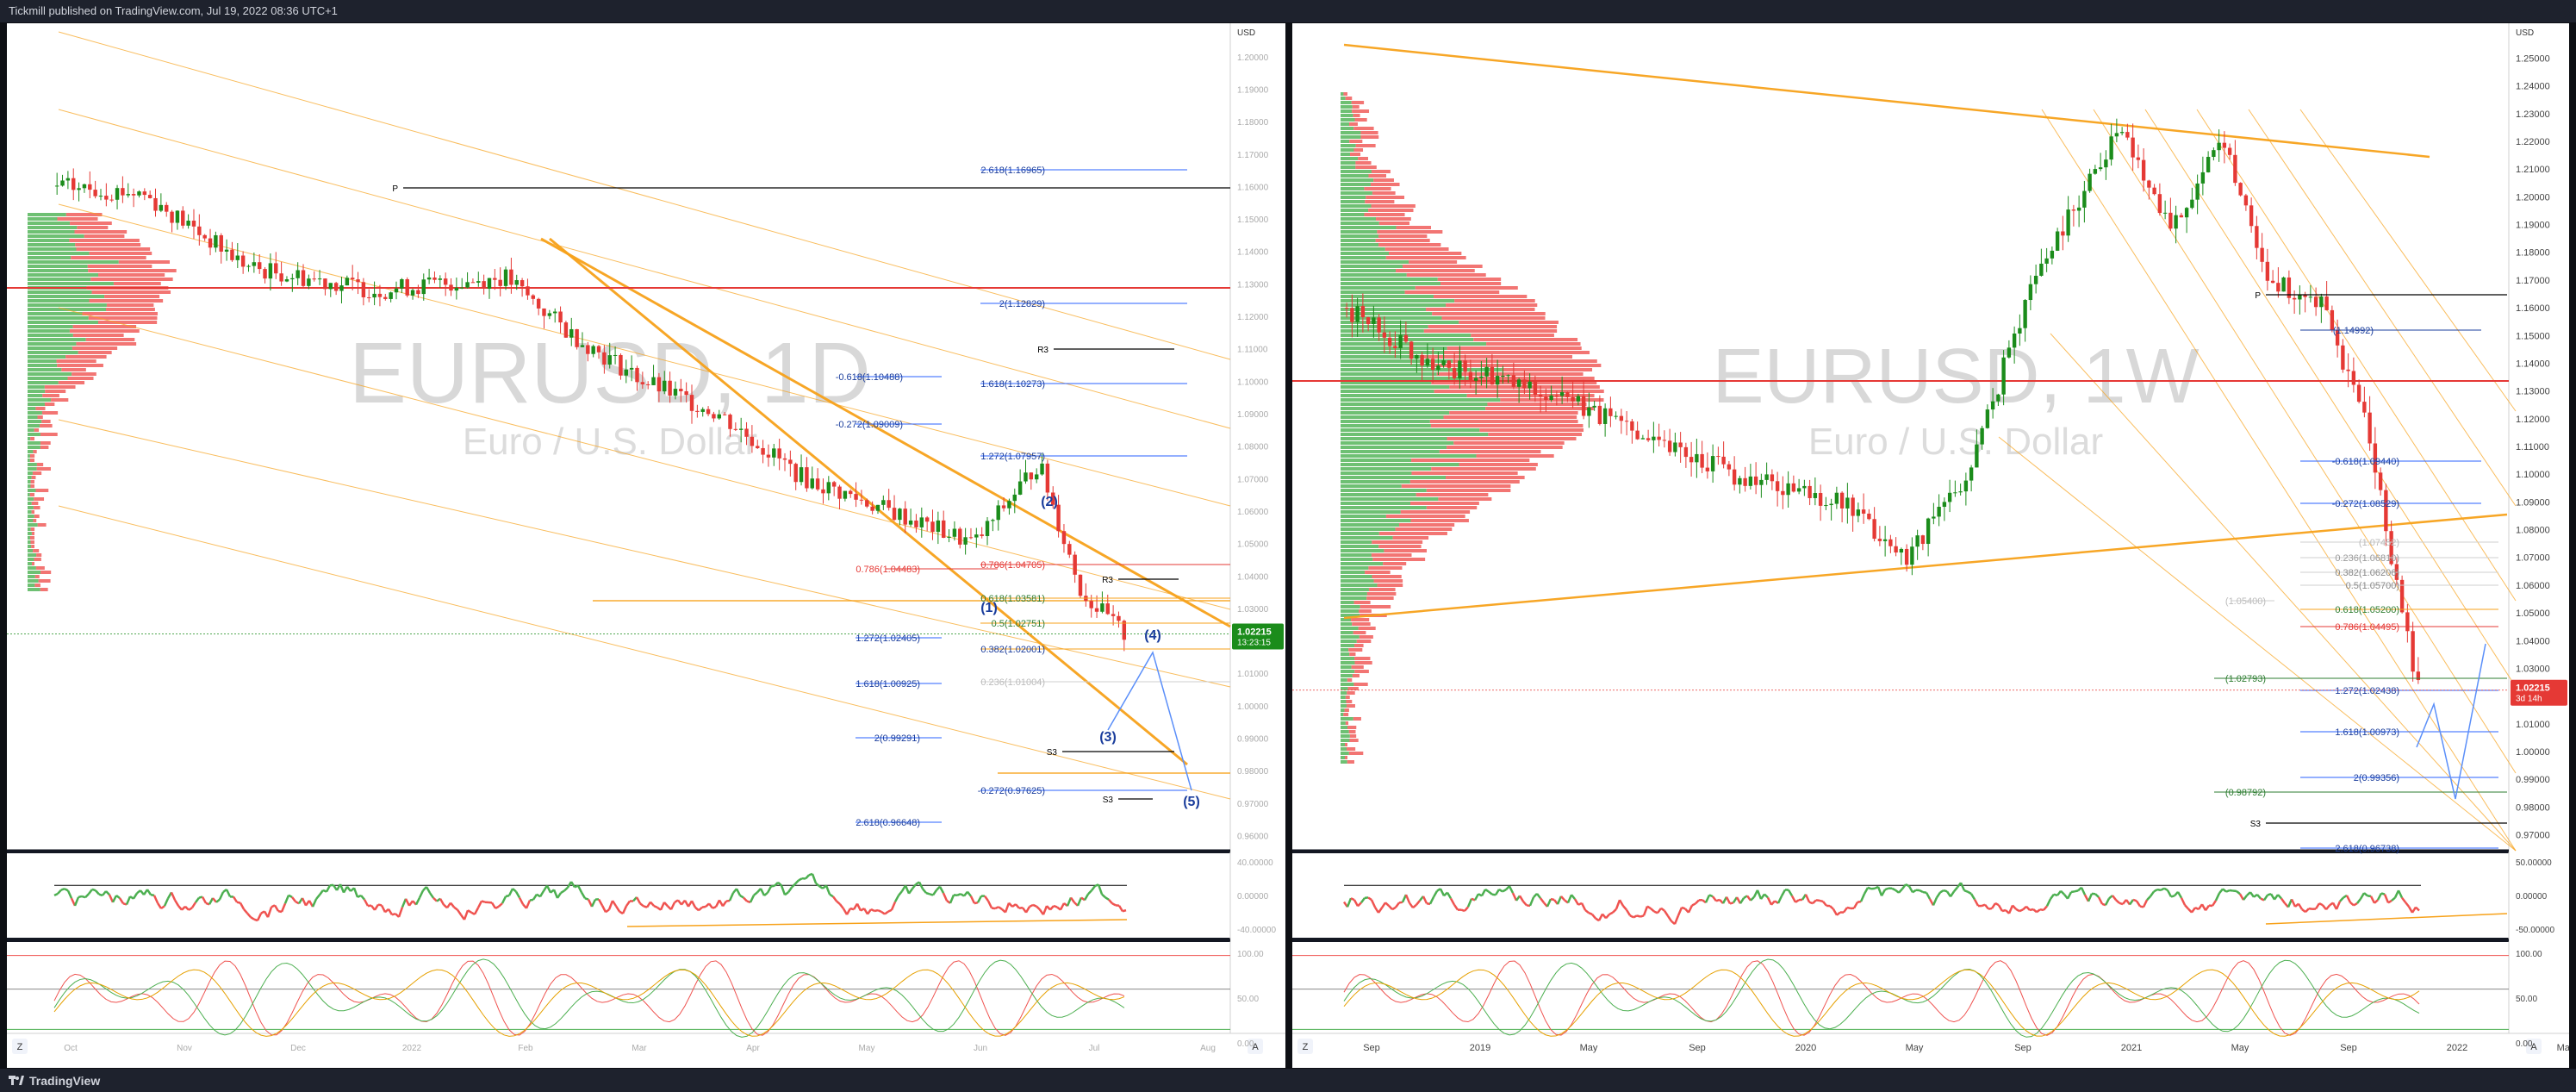 This screenshot has height=1092, width=2576. I want to click on time-tick-label: May, so click(2563, 1048).